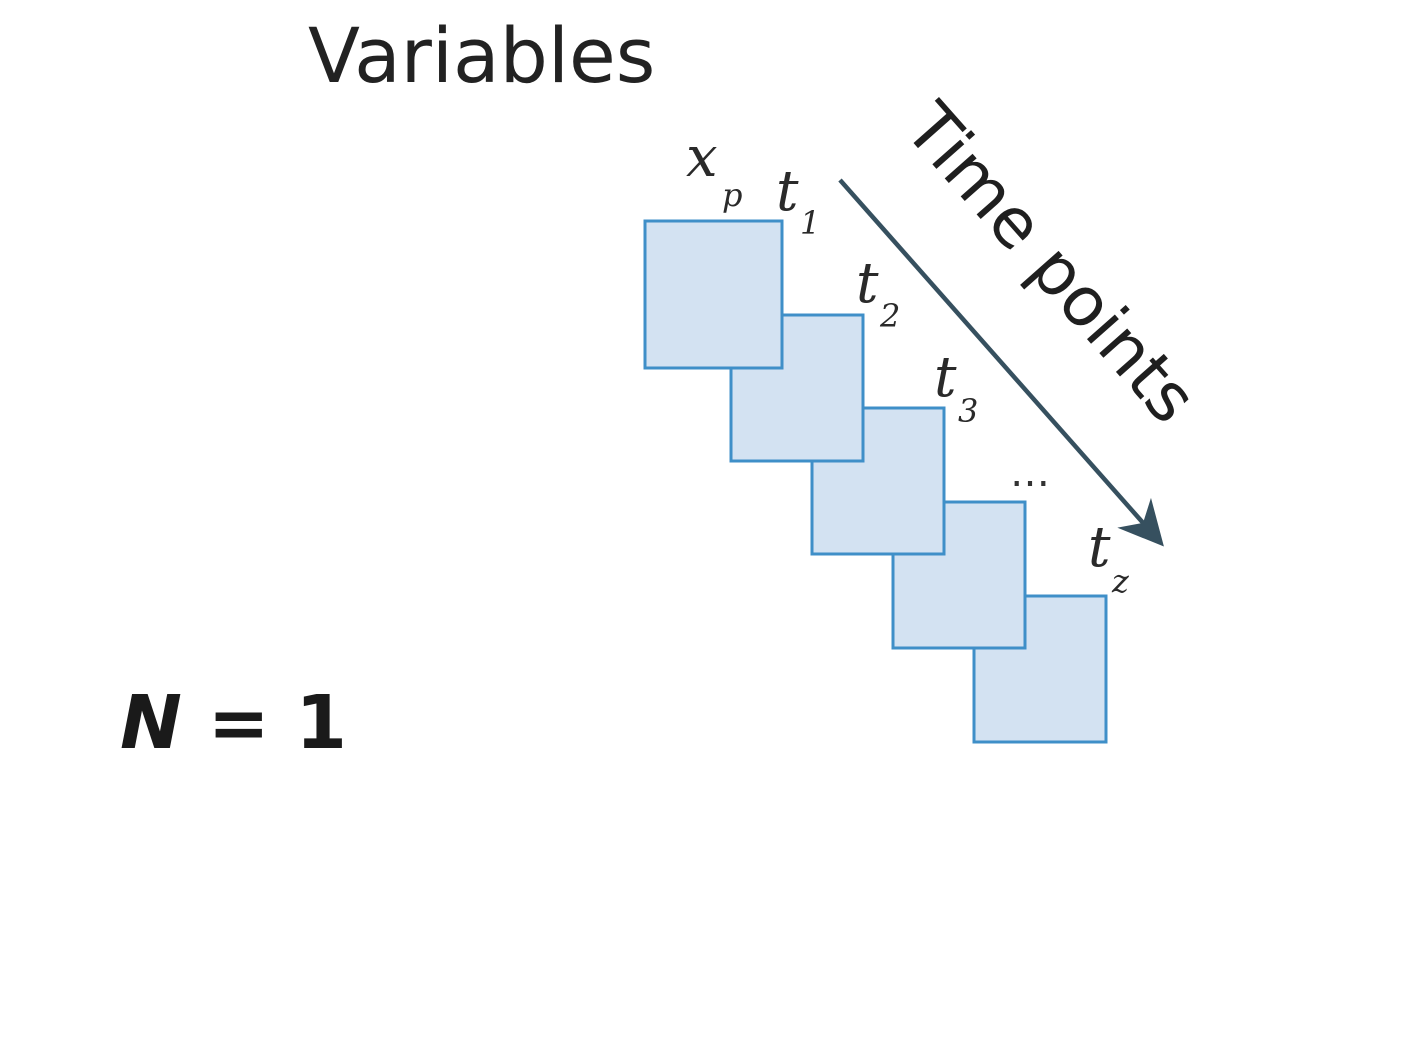 Image resolution: width=1425 pixels, height=1058 pixels. What do you see at coordinates (321, 723) in the screenshot?
I see `sample-size-value: 1` at bounding box center [321, 723].